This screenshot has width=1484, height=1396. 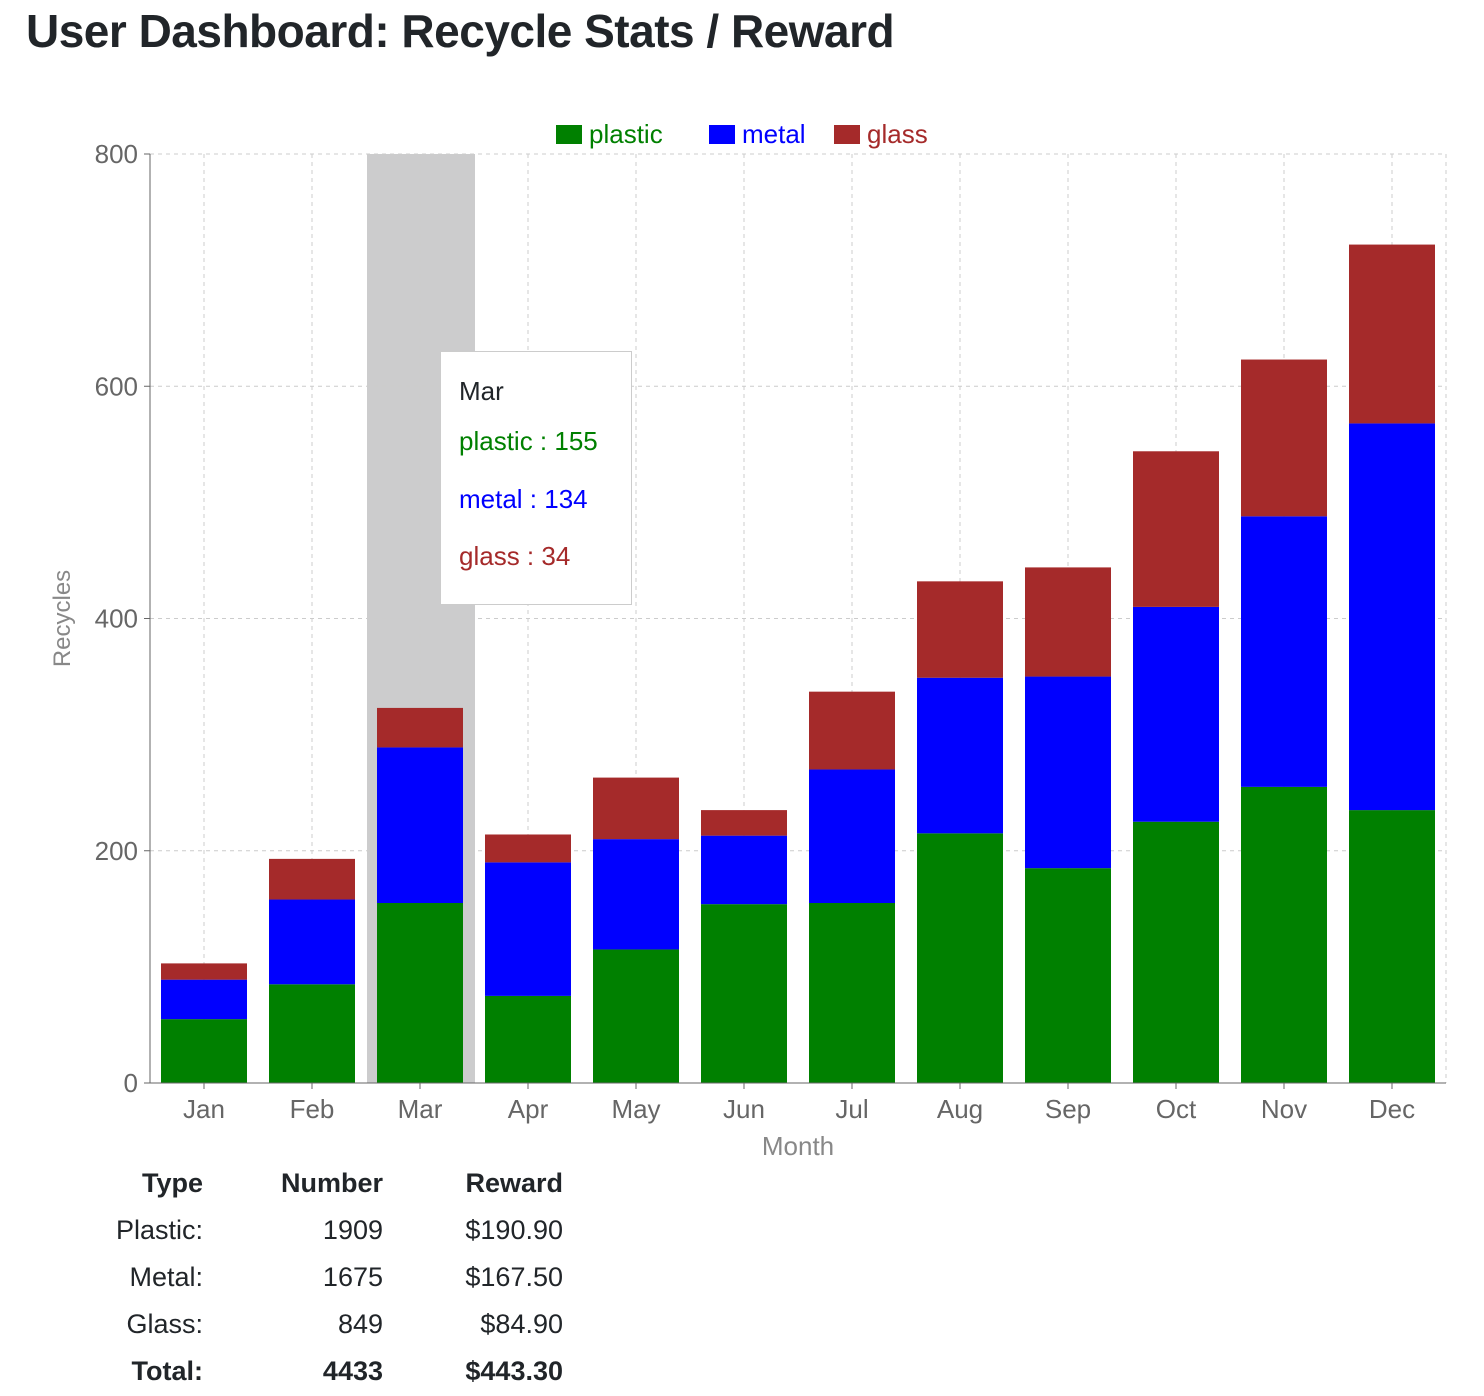 I want to click on bar-glass-may, so click(x=636, y=808).